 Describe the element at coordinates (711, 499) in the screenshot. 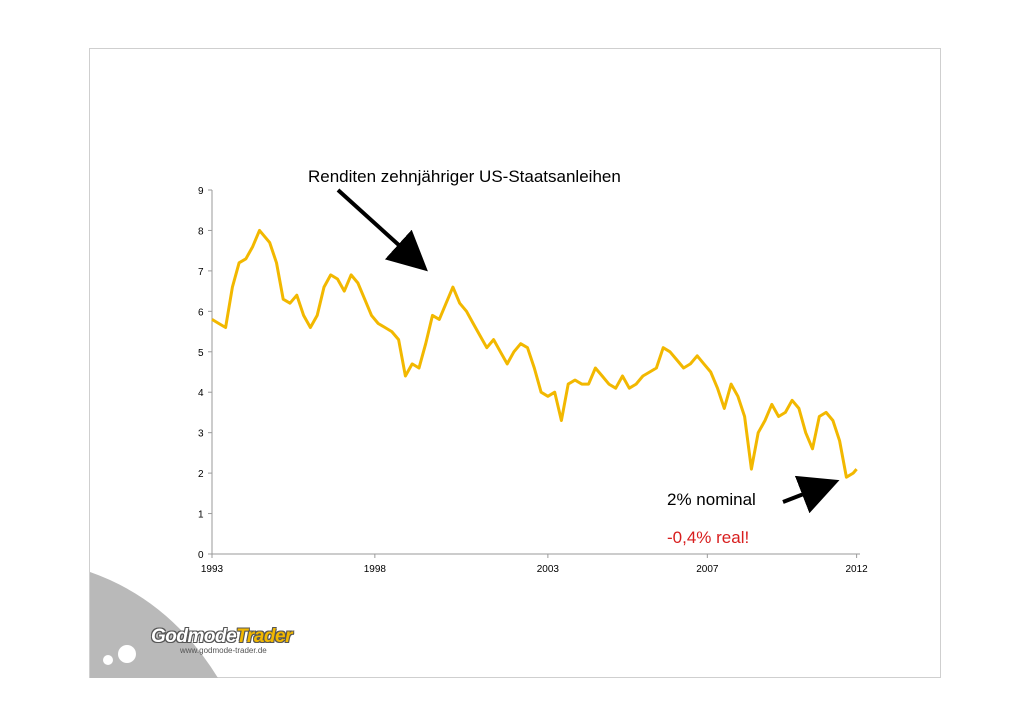

I see `annotation-nominal: 2% nominal` at that location.